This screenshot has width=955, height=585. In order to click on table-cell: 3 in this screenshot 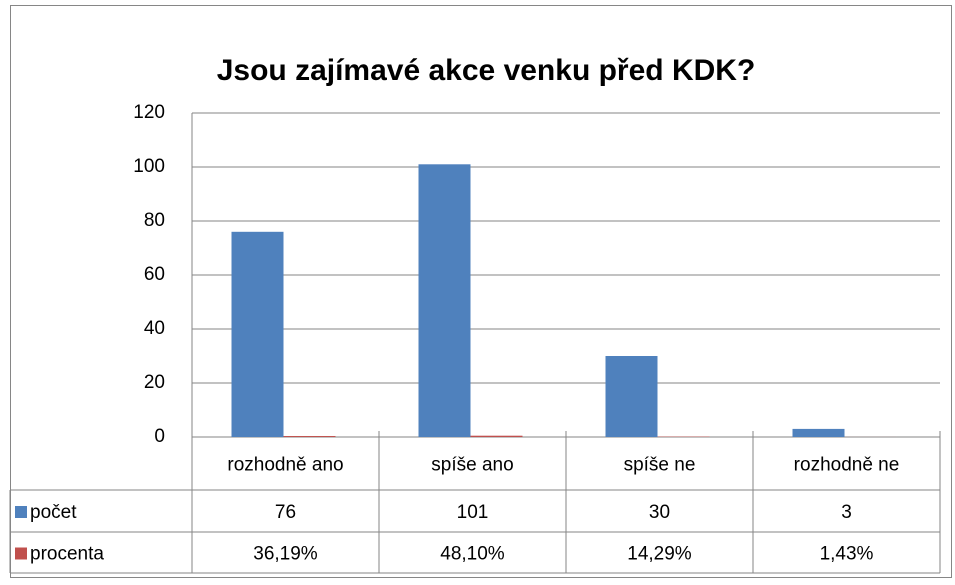, I will do `click(846, 512)`.